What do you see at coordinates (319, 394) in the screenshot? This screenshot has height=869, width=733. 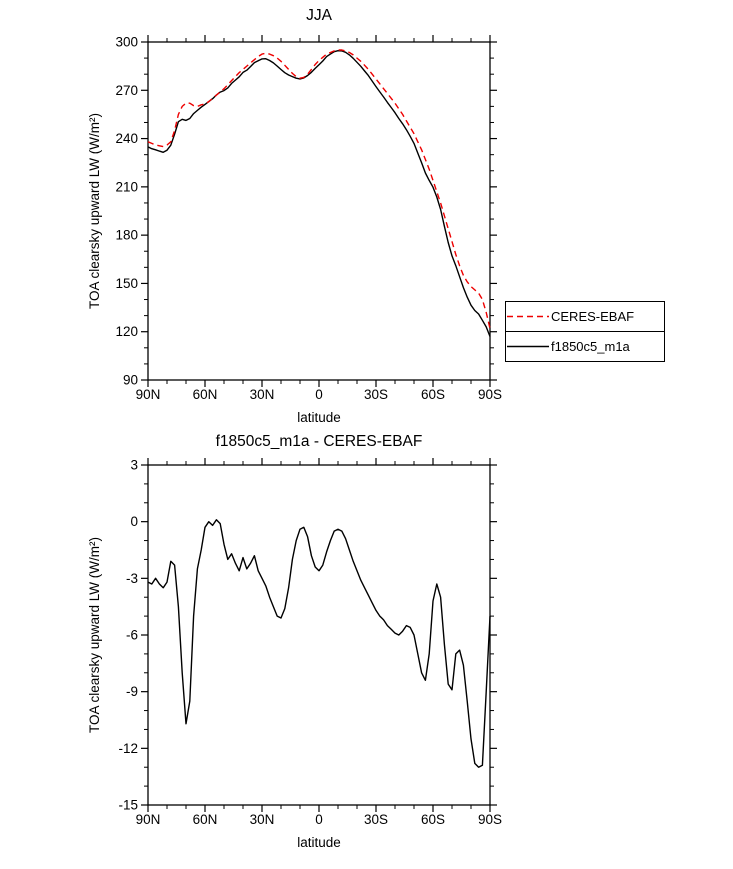 I see `jja-chart-xtick-label: 0` at bounding box center [319, 394].